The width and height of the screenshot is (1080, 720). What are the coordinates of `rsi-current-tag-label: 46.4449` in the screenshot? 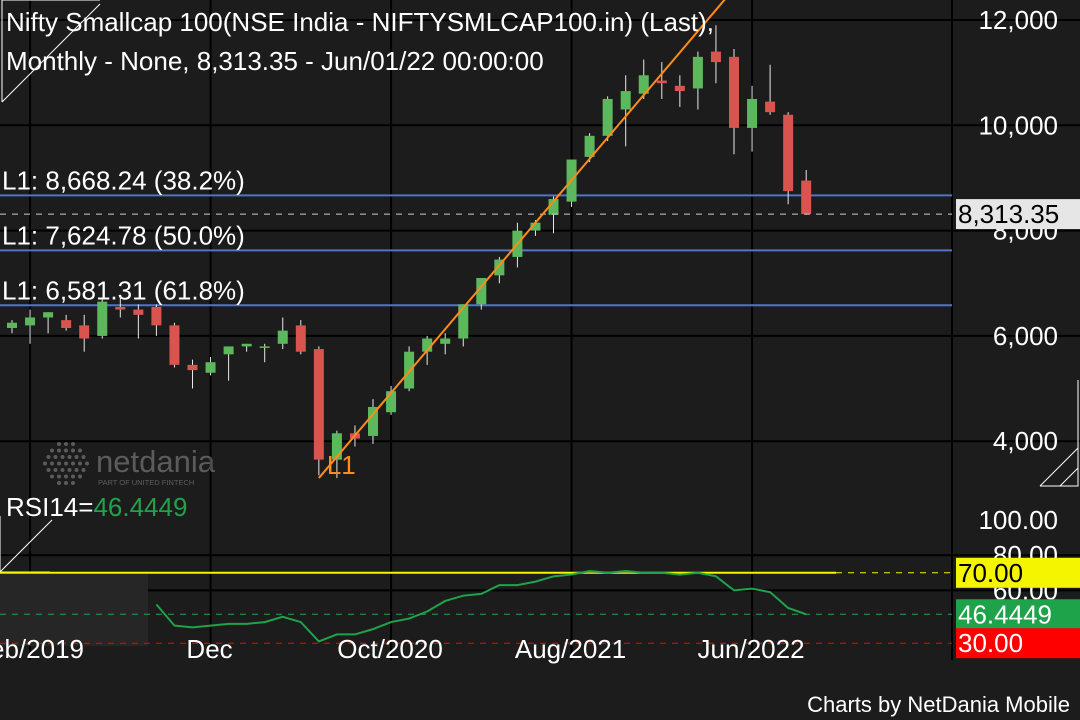 It's located at (1005, 614).